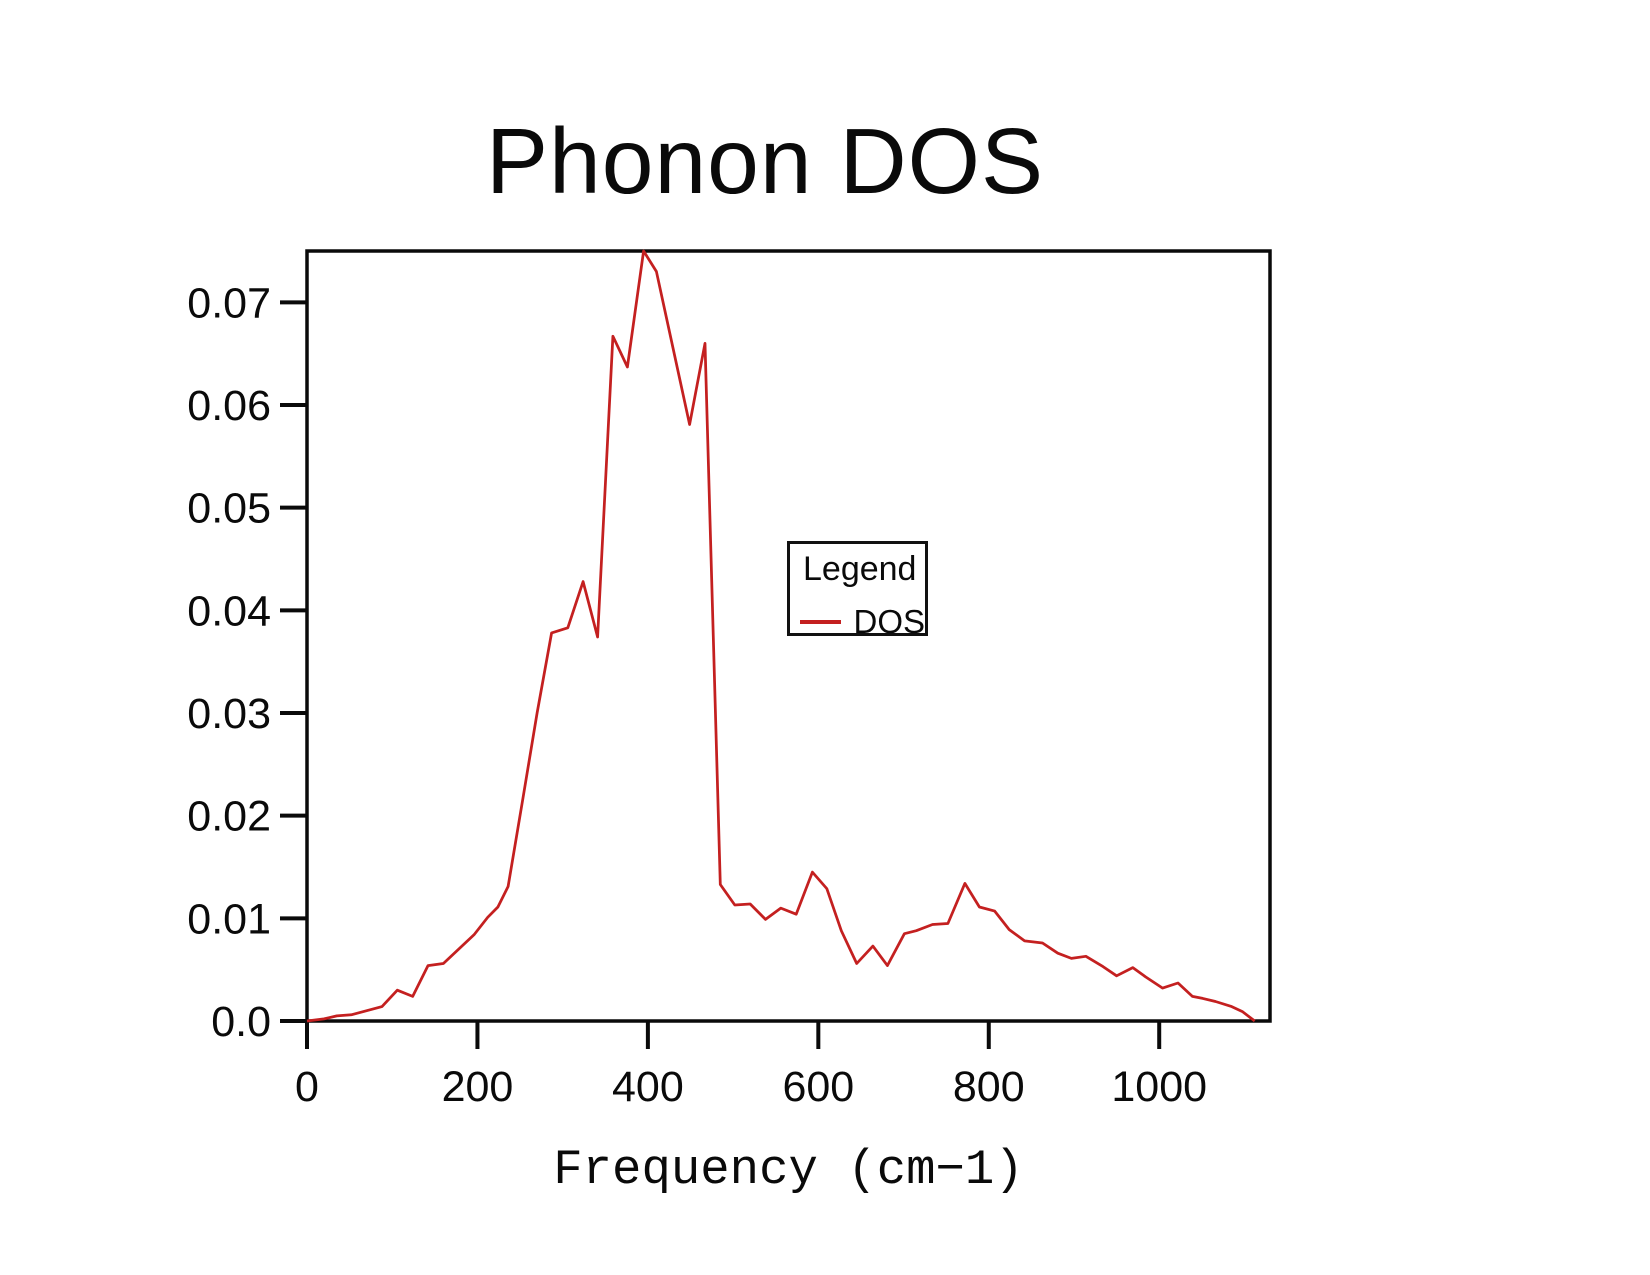 The height and width of the screenshot is (1275, 1650). I want to click on y-axis-tick-label: 0.03, so click(229, 714).